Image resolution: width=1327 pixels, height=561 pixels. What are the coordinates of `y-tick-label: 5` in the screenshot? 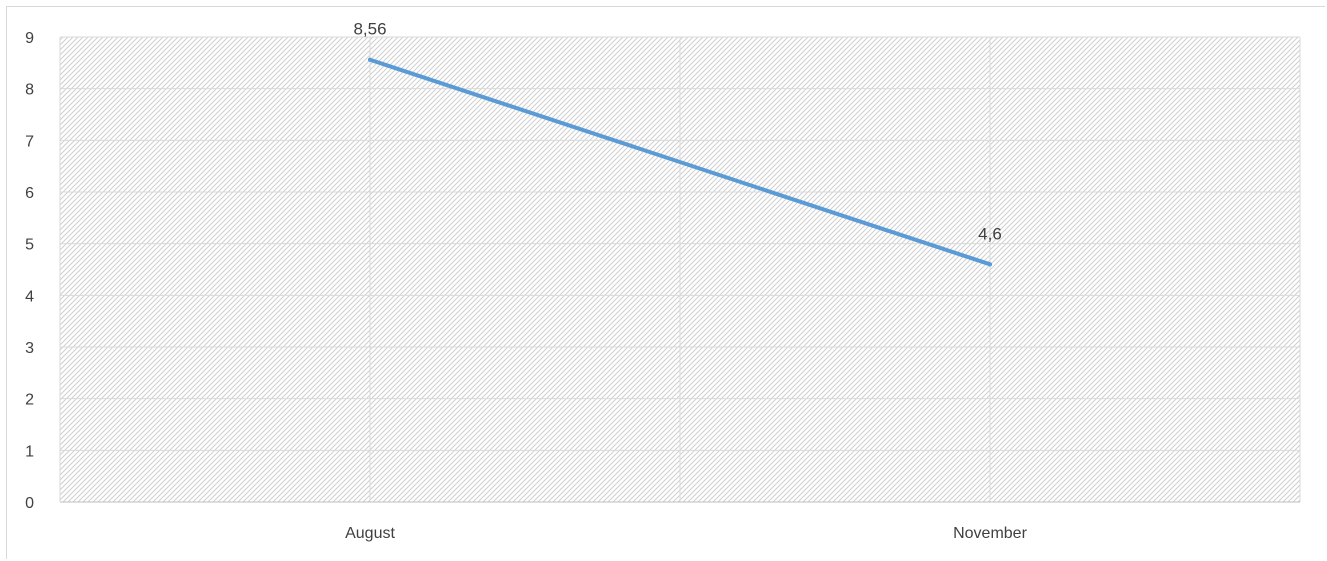 It's located at (29, 245).